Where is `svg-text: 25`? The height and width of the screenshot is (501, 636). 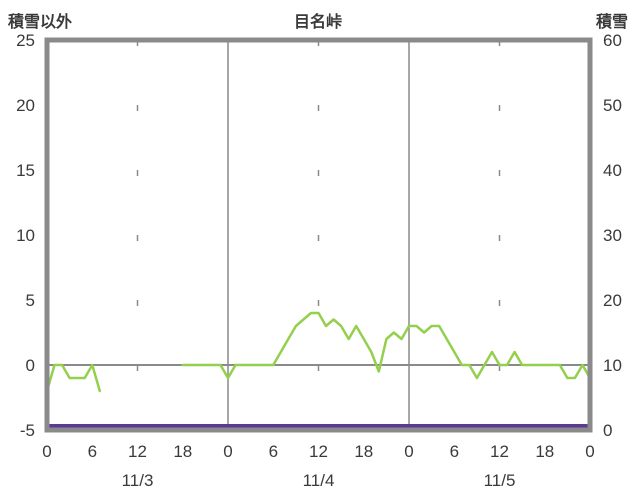 svg-text: 25 is located at coordinates (25, 40).